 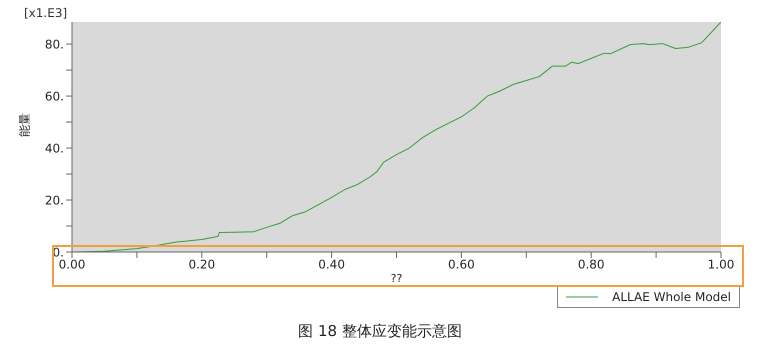 I want to click on legend-label: ALLAE Whole Model, so click(x=671, y=297).